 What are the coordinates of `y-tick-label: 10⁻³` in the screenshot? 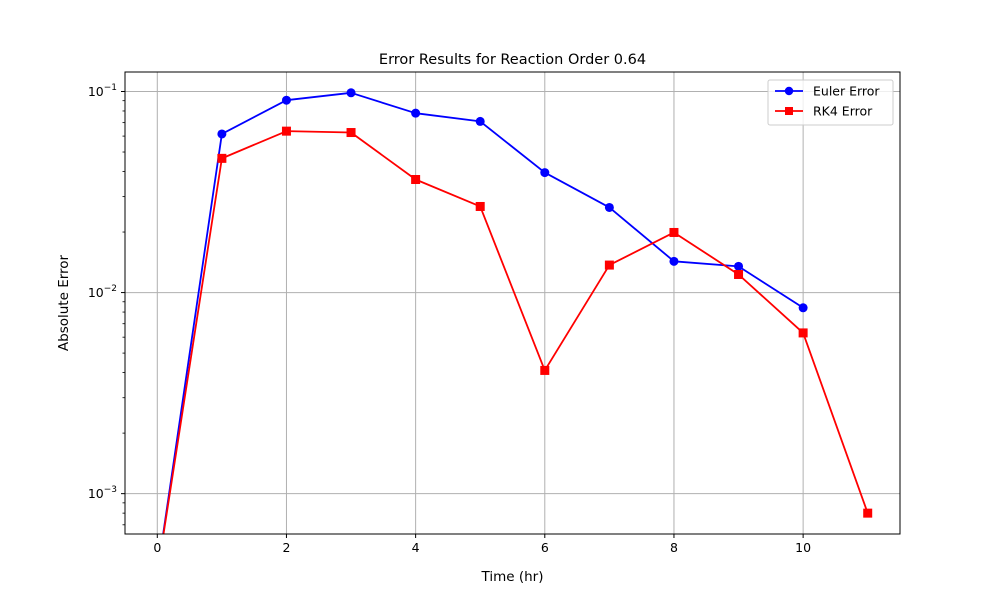 It's located at (102, 493).